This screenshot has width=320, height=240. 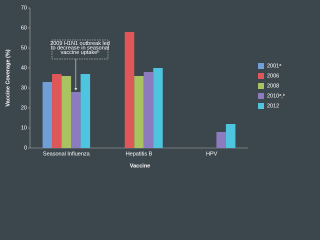 I want to click on legend-label: 2012, so click(x=273, y=106).